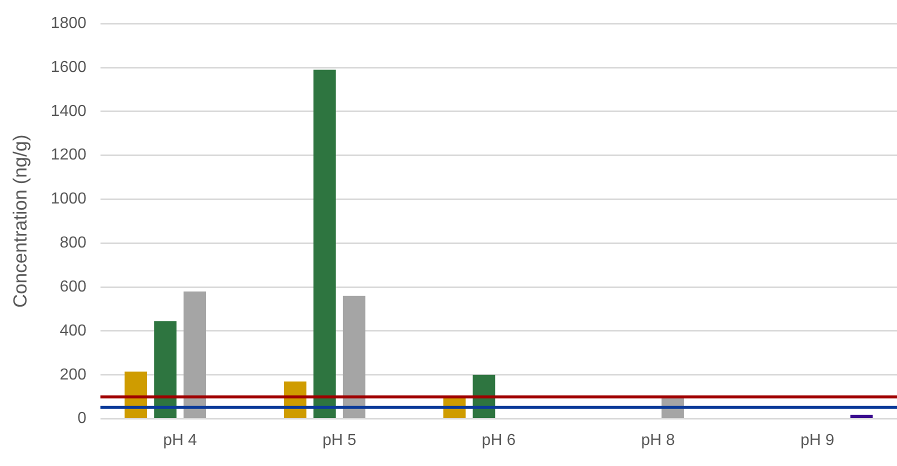 This screenshot has height=466, width=897. I want to click on y-axis-title: Concentration (ng/g), so click(21, 221).